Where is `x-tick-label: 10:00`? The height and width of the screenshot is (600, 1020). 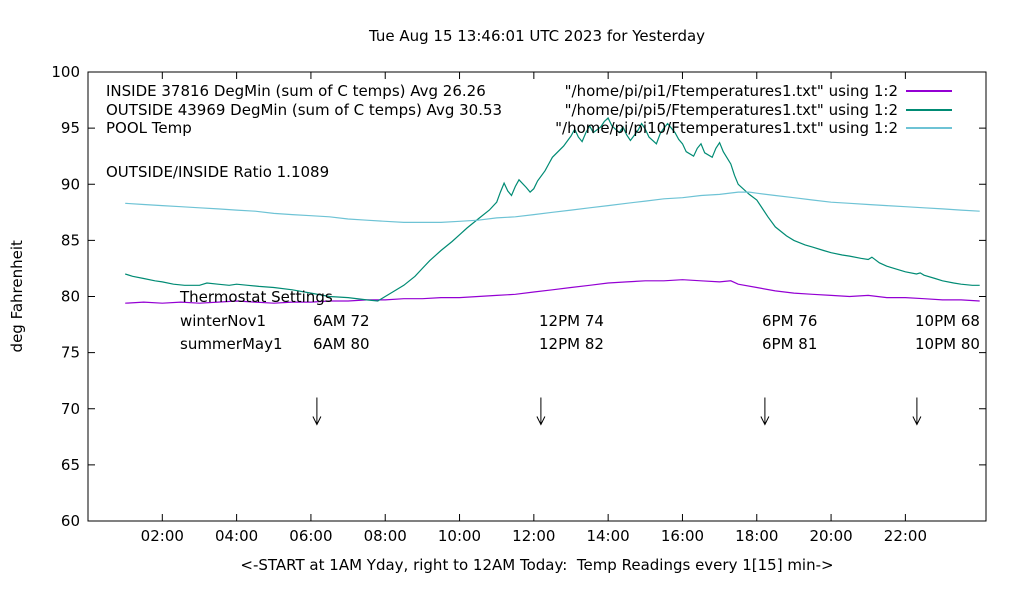
x-tick-label: 10:00 is located at coordinates (459, 536).